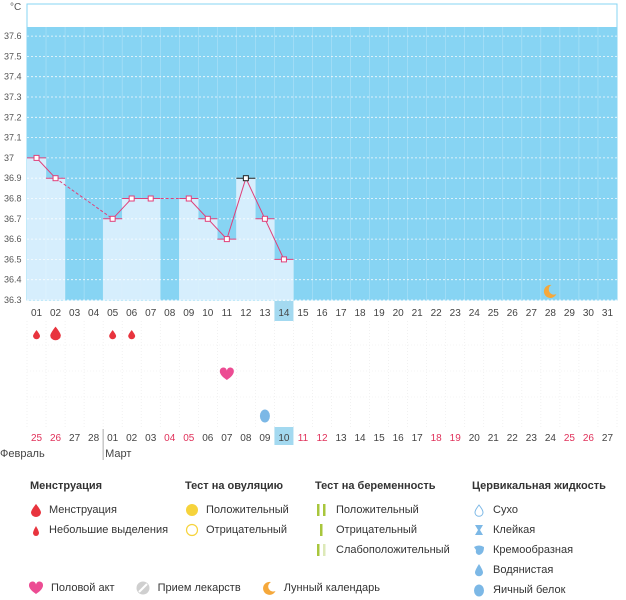 The image size is (626, 600). What do you see at coordinates (13, 97) in the screenshot?
I see `y-tick-label: 37.3` at bounding box center [13, 97].